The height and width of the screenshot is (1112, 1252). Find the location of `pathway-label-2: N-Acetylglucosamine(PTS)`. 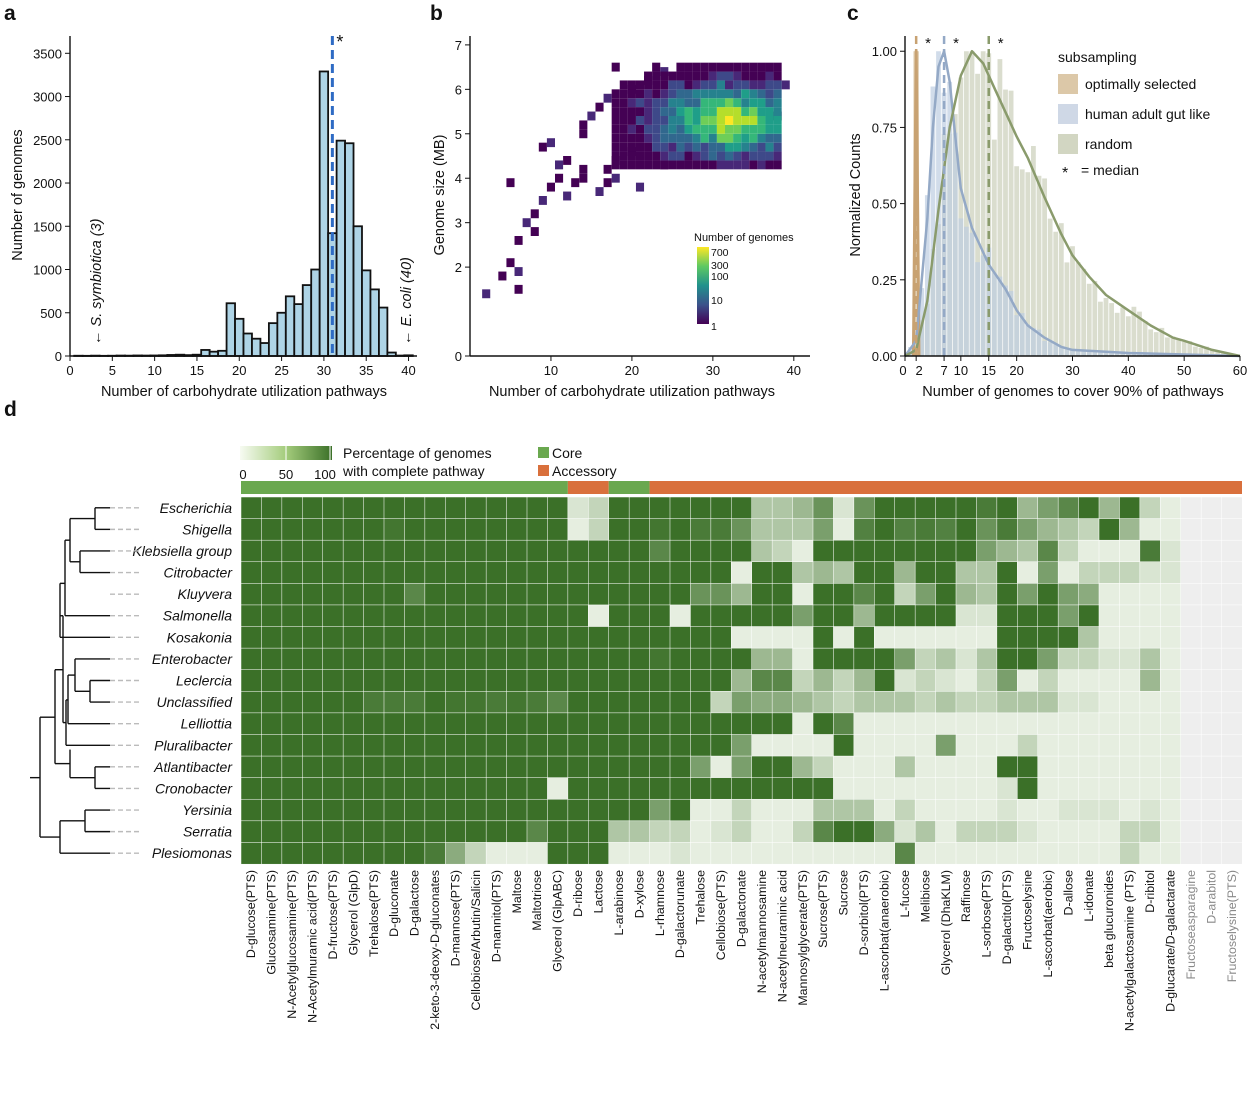

pathway-label-2: N-Acetylglucosamine(PTS) is located at coordinates (292, 944).